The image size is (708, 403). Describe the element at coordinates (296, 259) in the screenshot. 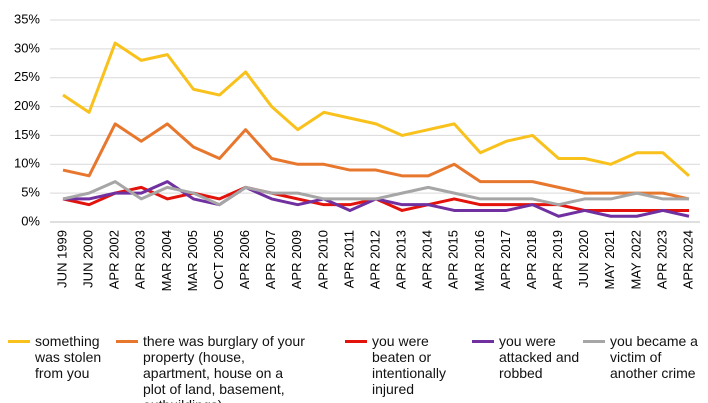

I see `x-tick-label: APR 2009` at that location.